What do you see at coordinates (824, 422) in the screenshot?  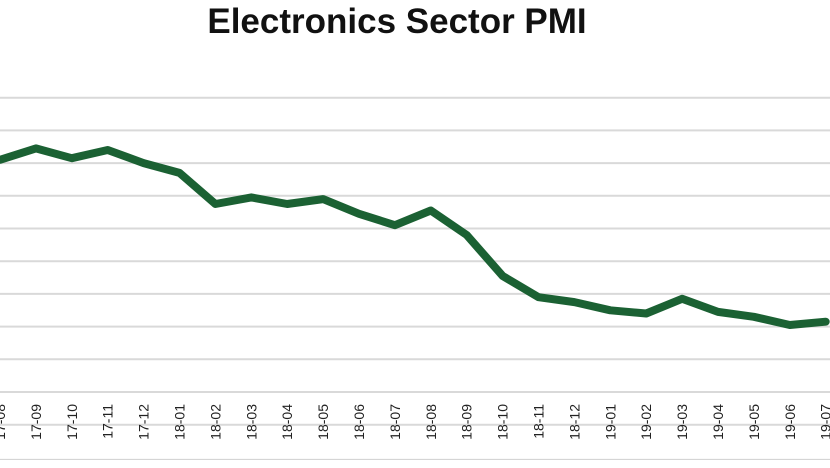 I see `x-tick-label: 19-07` at bounding box center [824, 422].